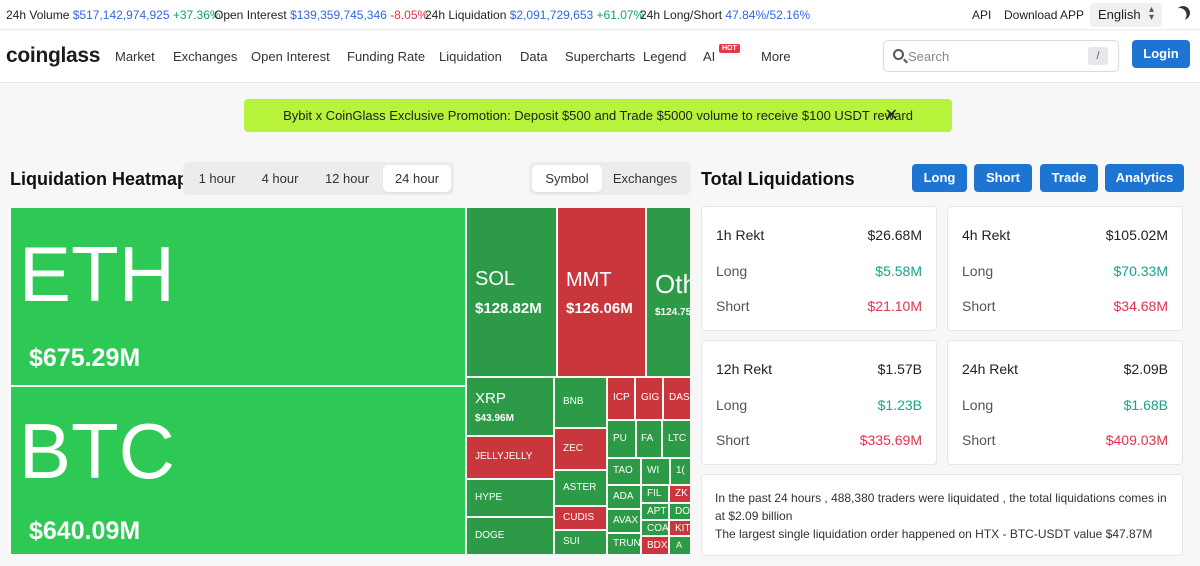  Describe the element at coordinates (511, 292) in the screenshot. I see `heatmap-tile-sol: SOL $128.82M` at that location.